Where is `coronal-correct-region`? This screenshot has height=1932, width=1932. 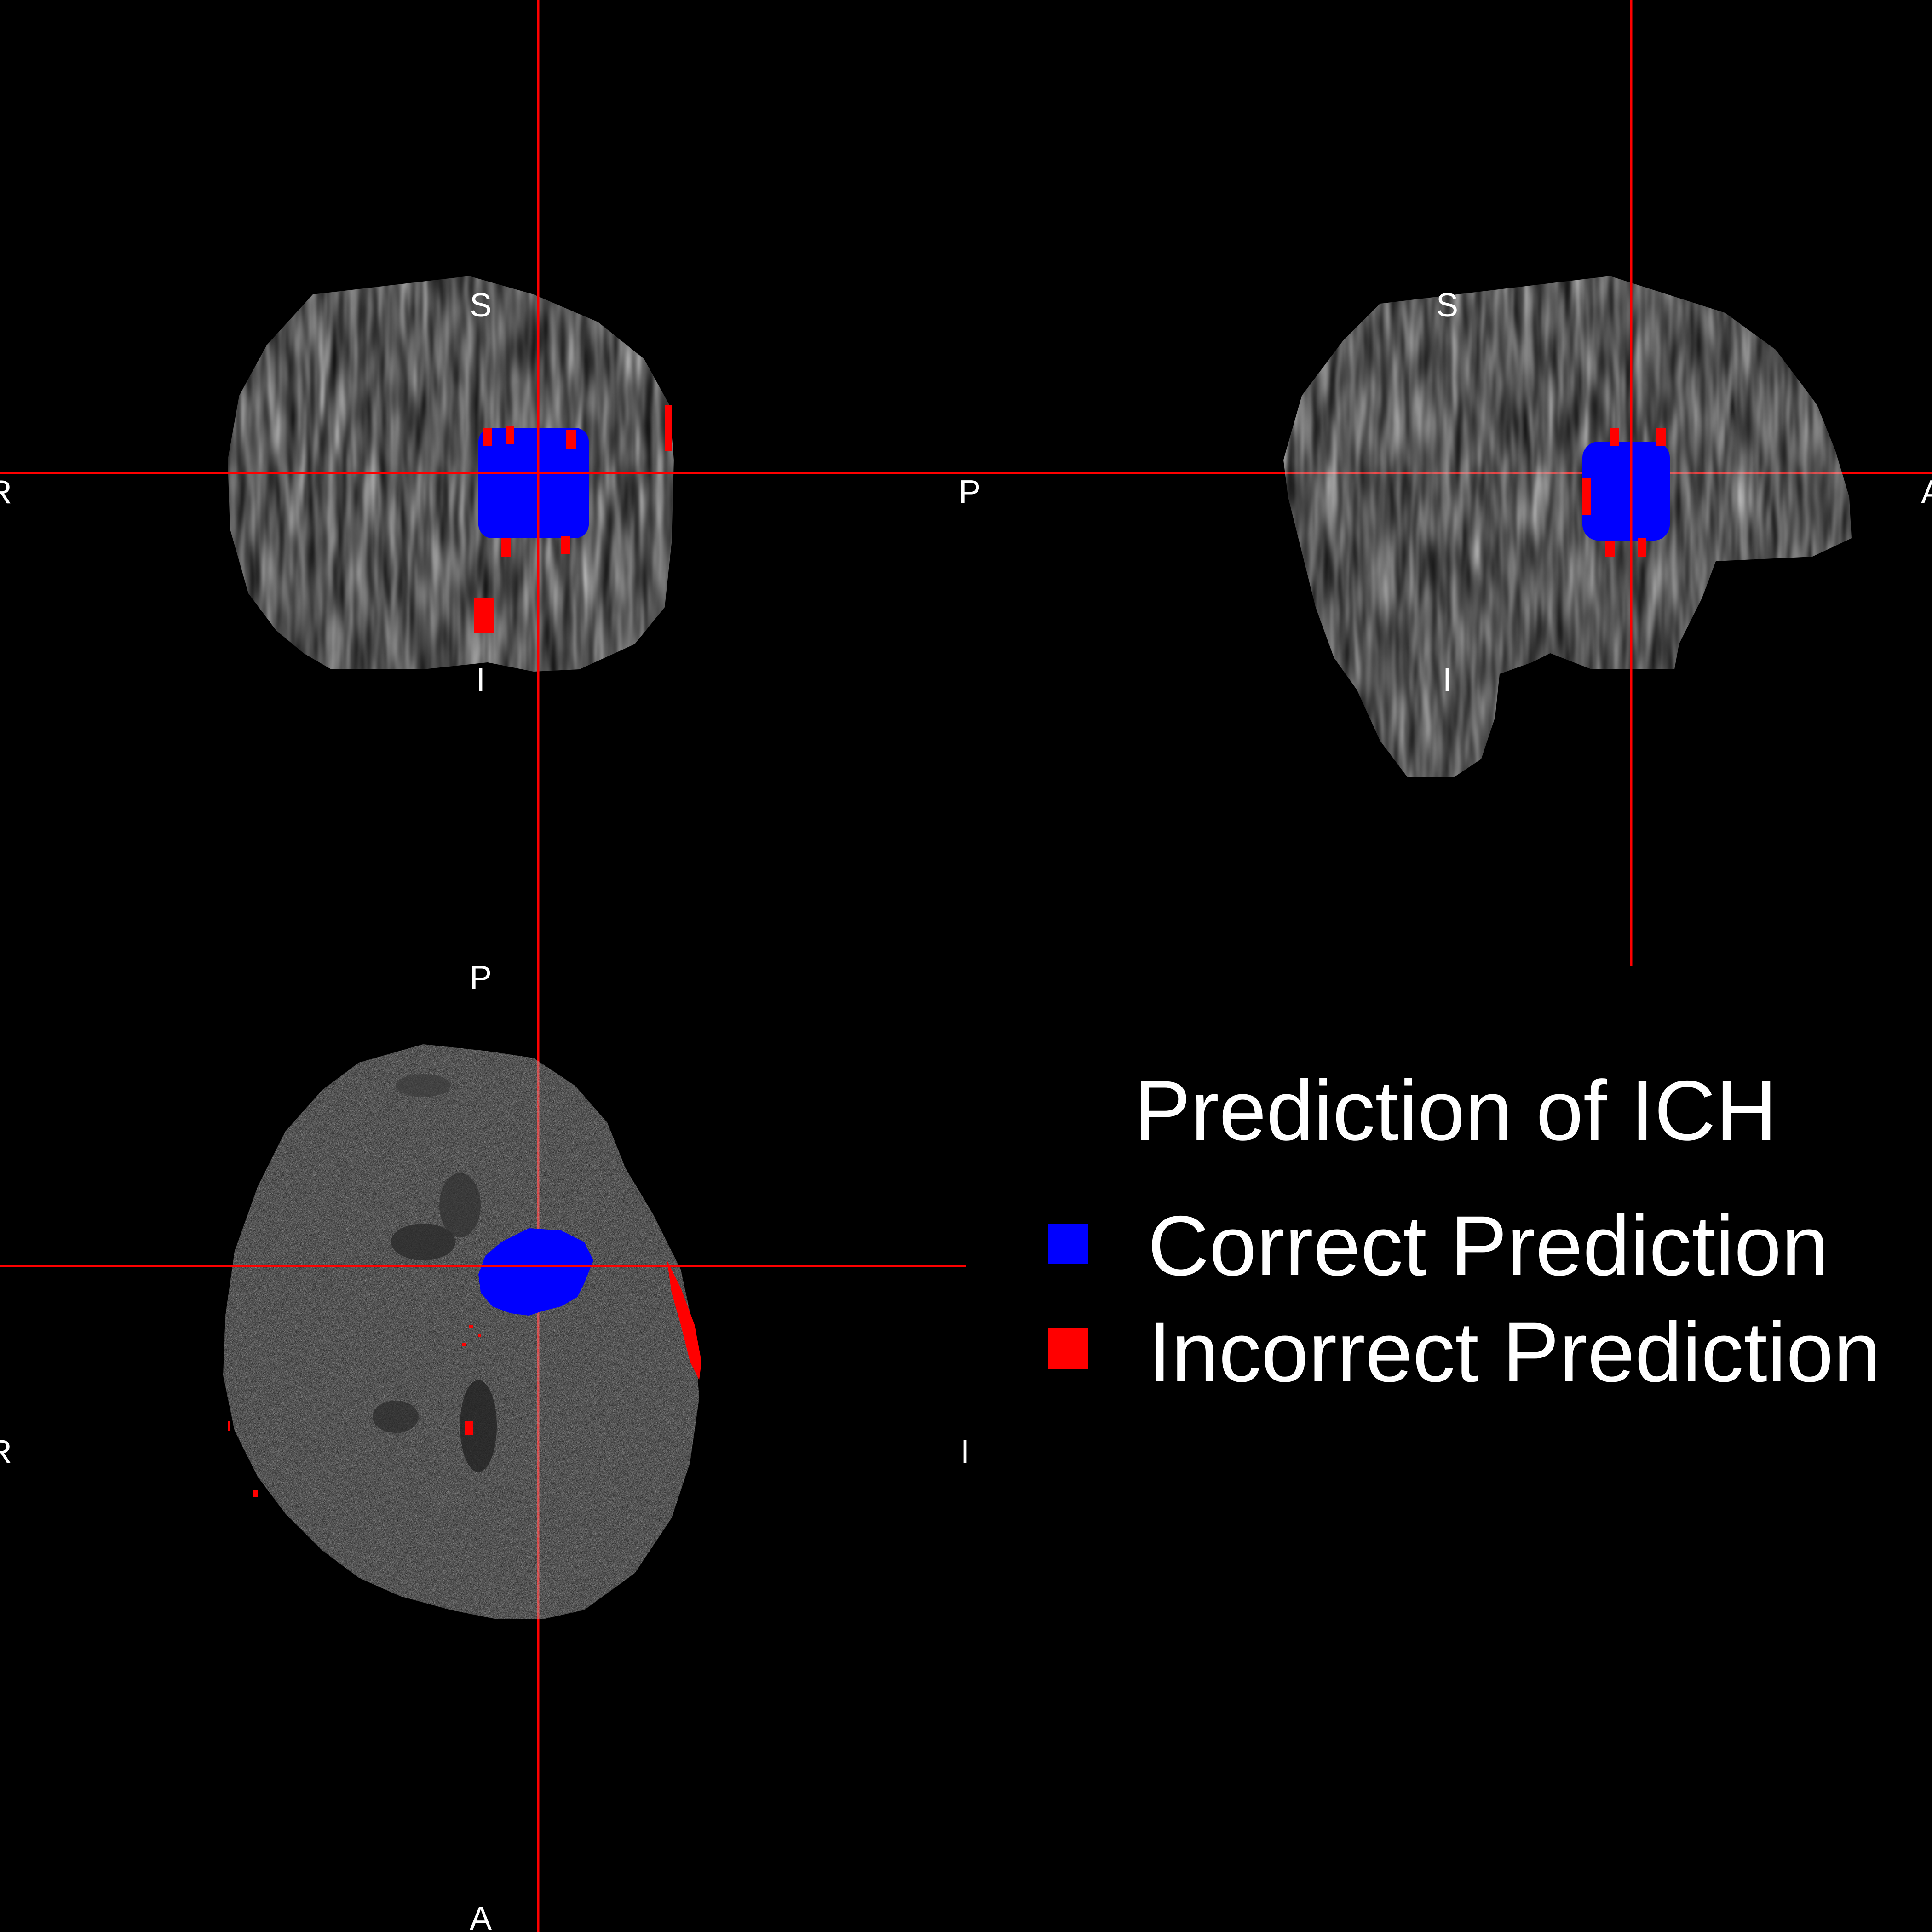 coronal-correct-region is located at coordinates (533, 483).